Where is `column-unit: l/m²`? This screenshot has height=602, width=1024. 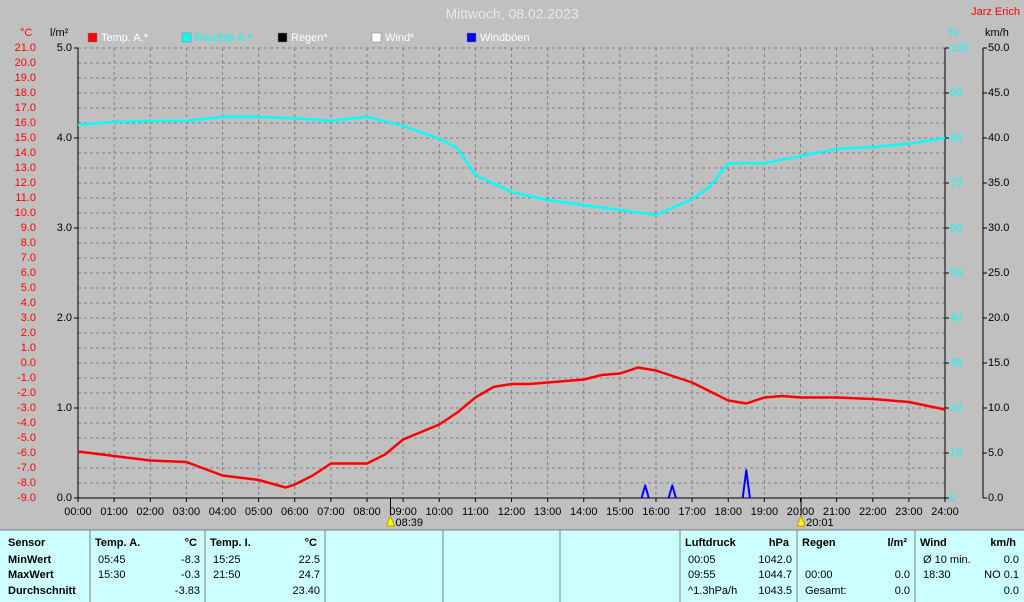 column-unit: l/m² is located at coordinates (897, 543).